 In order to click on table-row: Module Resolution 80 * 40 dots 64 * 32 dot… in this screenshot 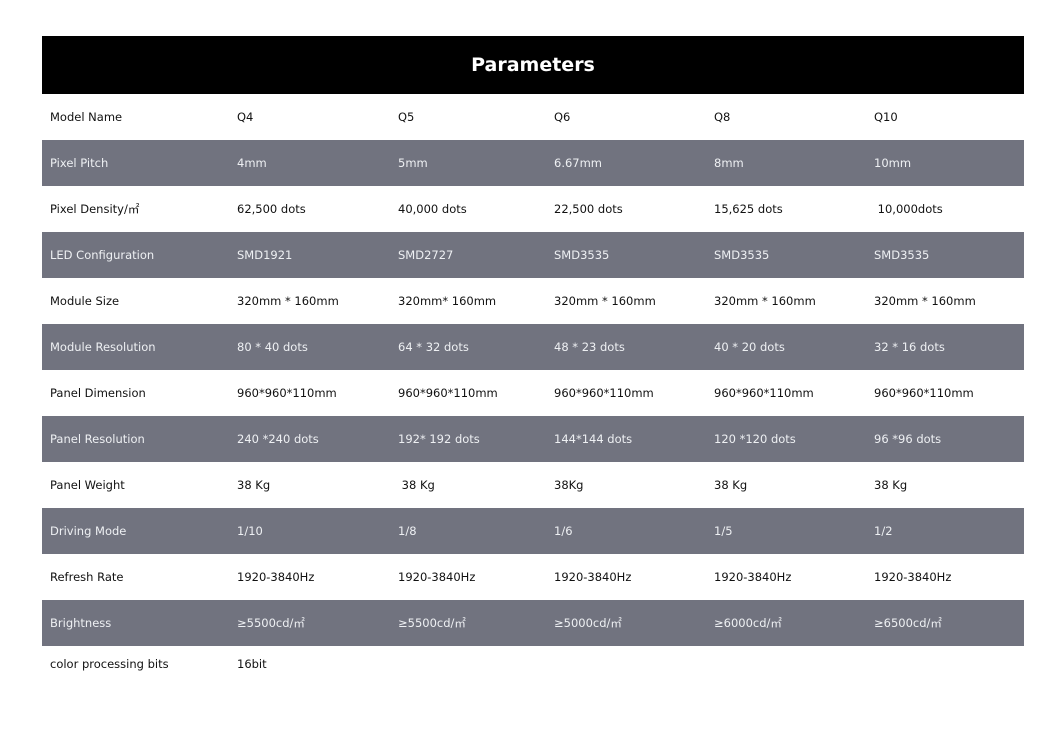, I will do `click(533, 347)`.